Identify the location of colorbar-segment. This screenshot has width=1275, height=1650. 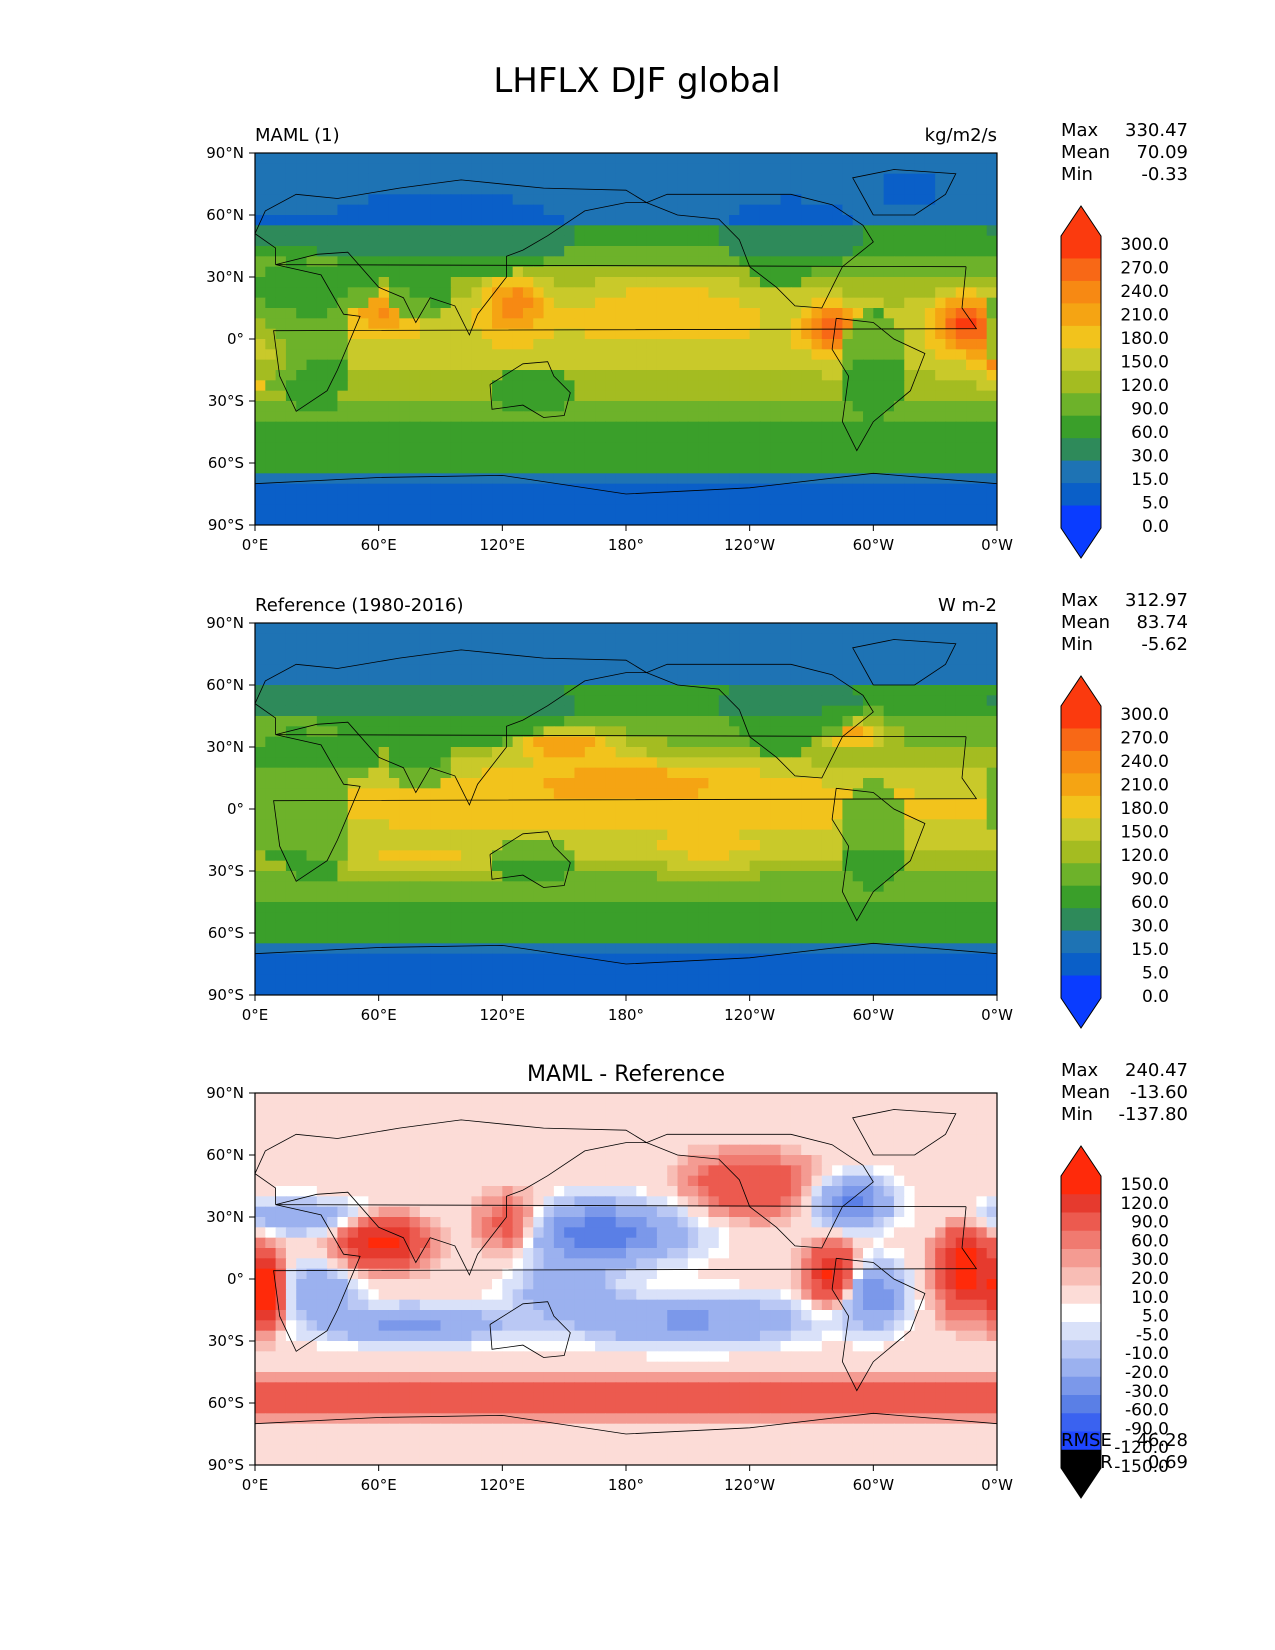
(1081, 247).